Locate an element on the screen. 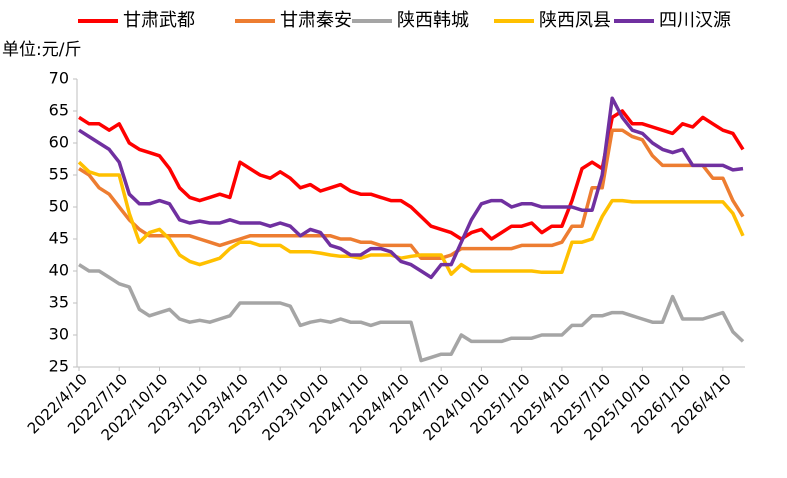 This screenshot has height=478, width=787. y-tick-label: 60 is located at coordinates (59, 142).